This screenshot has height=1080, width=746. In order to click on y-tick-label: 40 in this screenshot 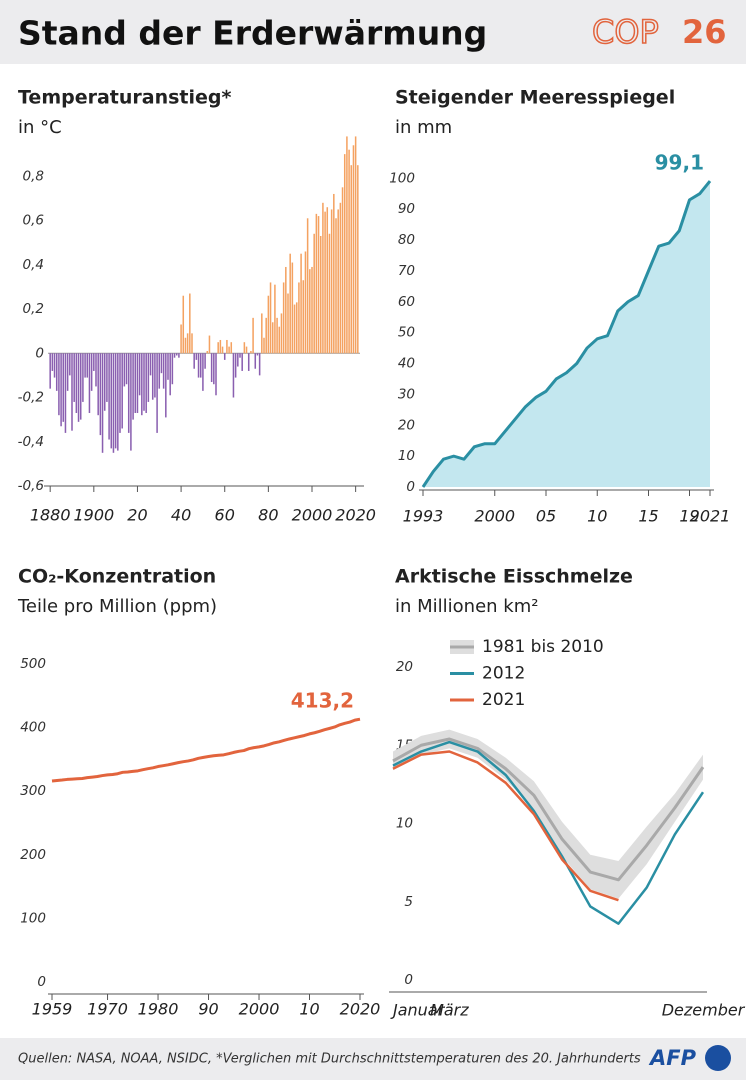, I will do `click(406, 364)`.